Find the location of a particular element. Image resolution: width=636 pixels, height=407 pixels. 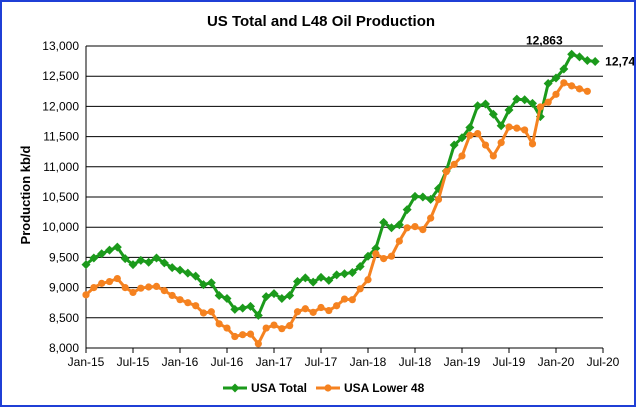

x-tick-label: Jul-17 is located at coordinates (321, 362).